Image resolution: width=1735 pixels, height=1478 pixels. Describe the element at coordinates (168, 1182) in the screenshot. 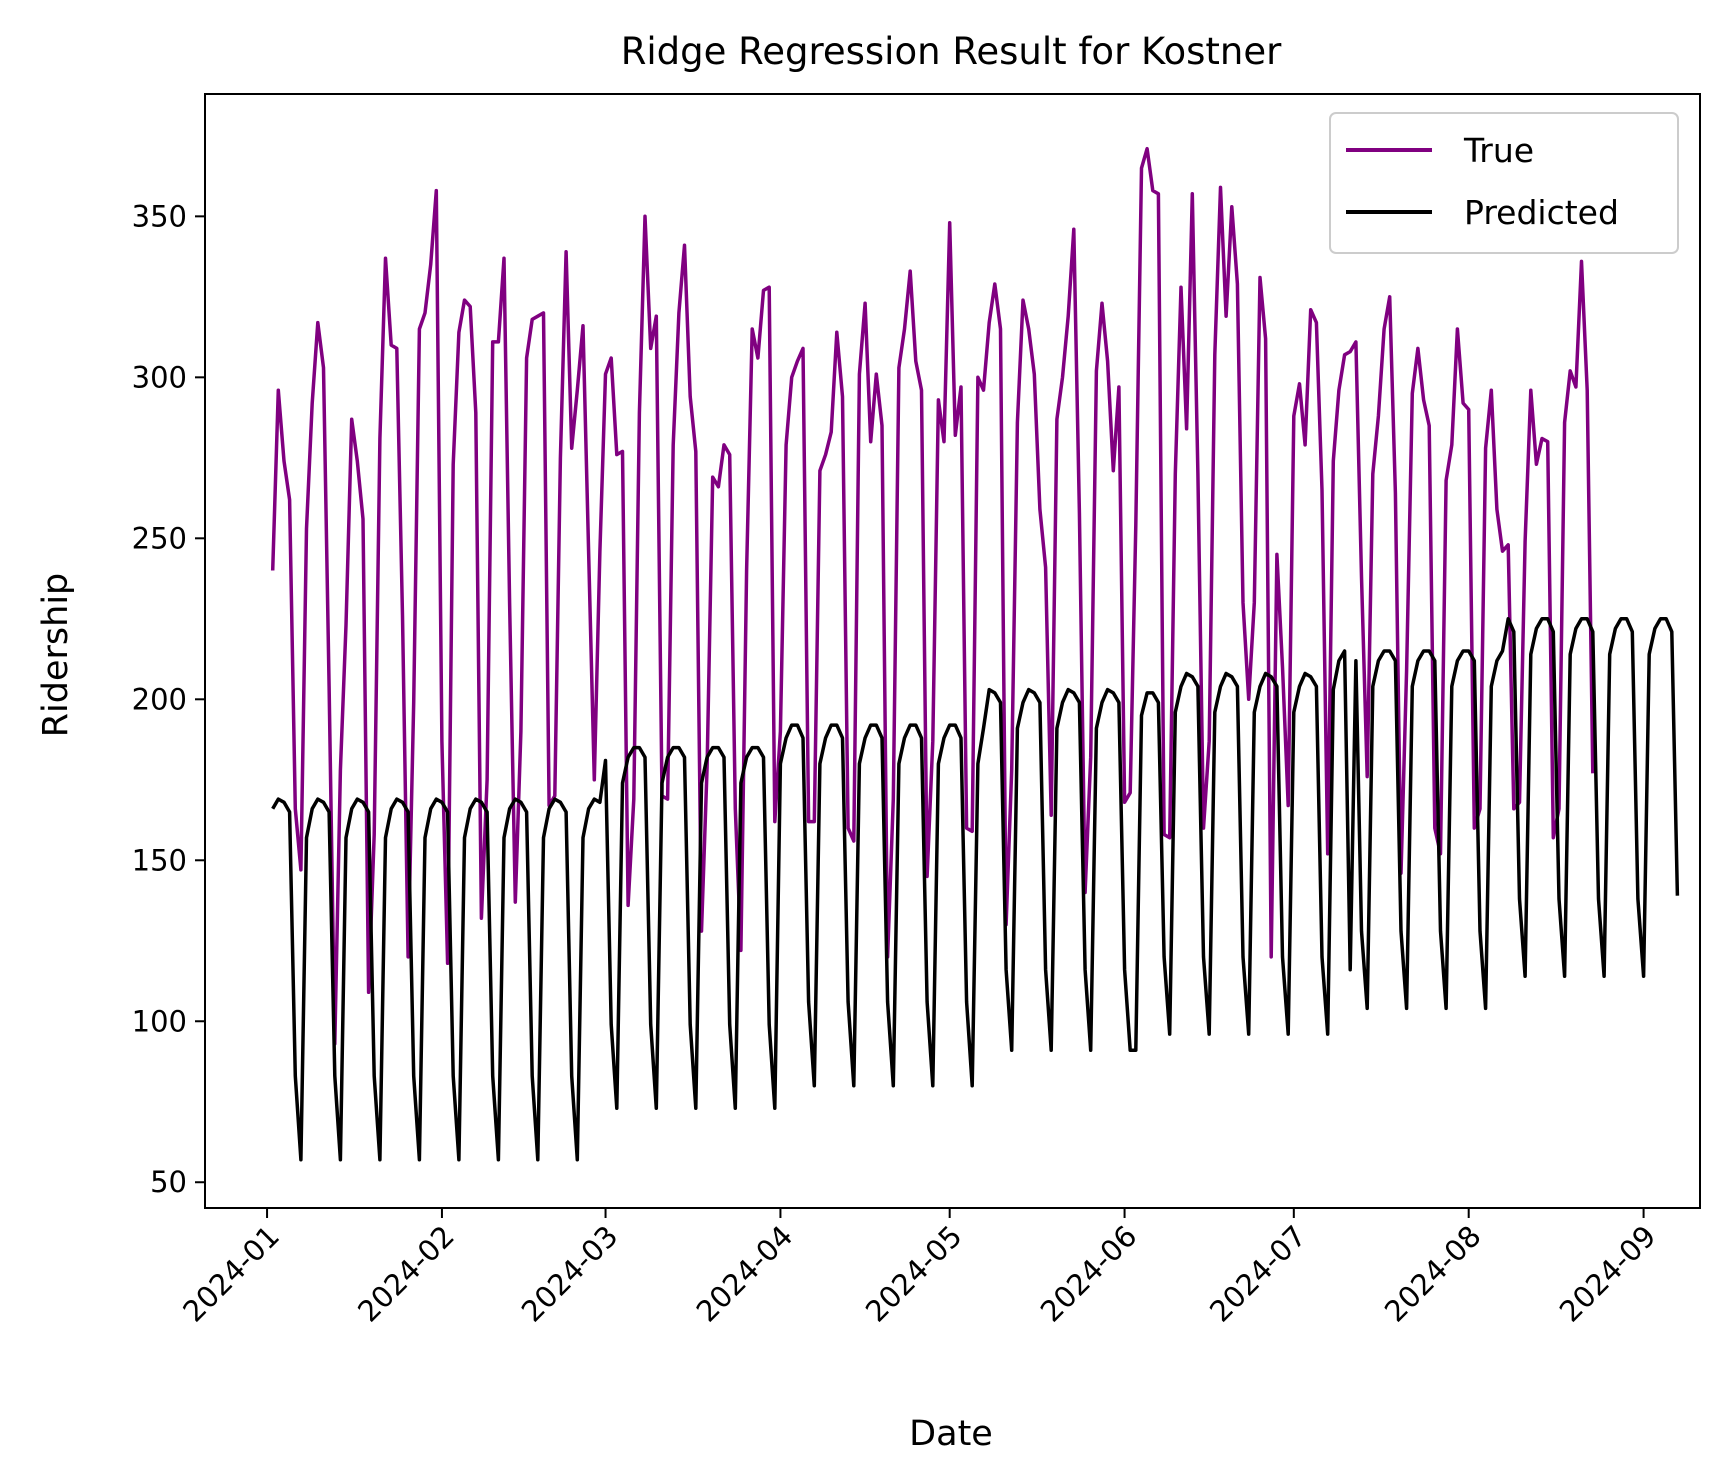

I see `y-tick-label: 50` at that location.